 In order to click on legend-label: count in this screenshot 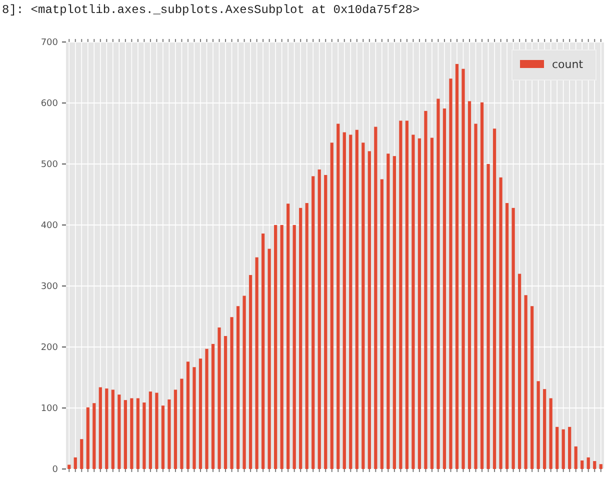, I will do `click(568, 64)`.